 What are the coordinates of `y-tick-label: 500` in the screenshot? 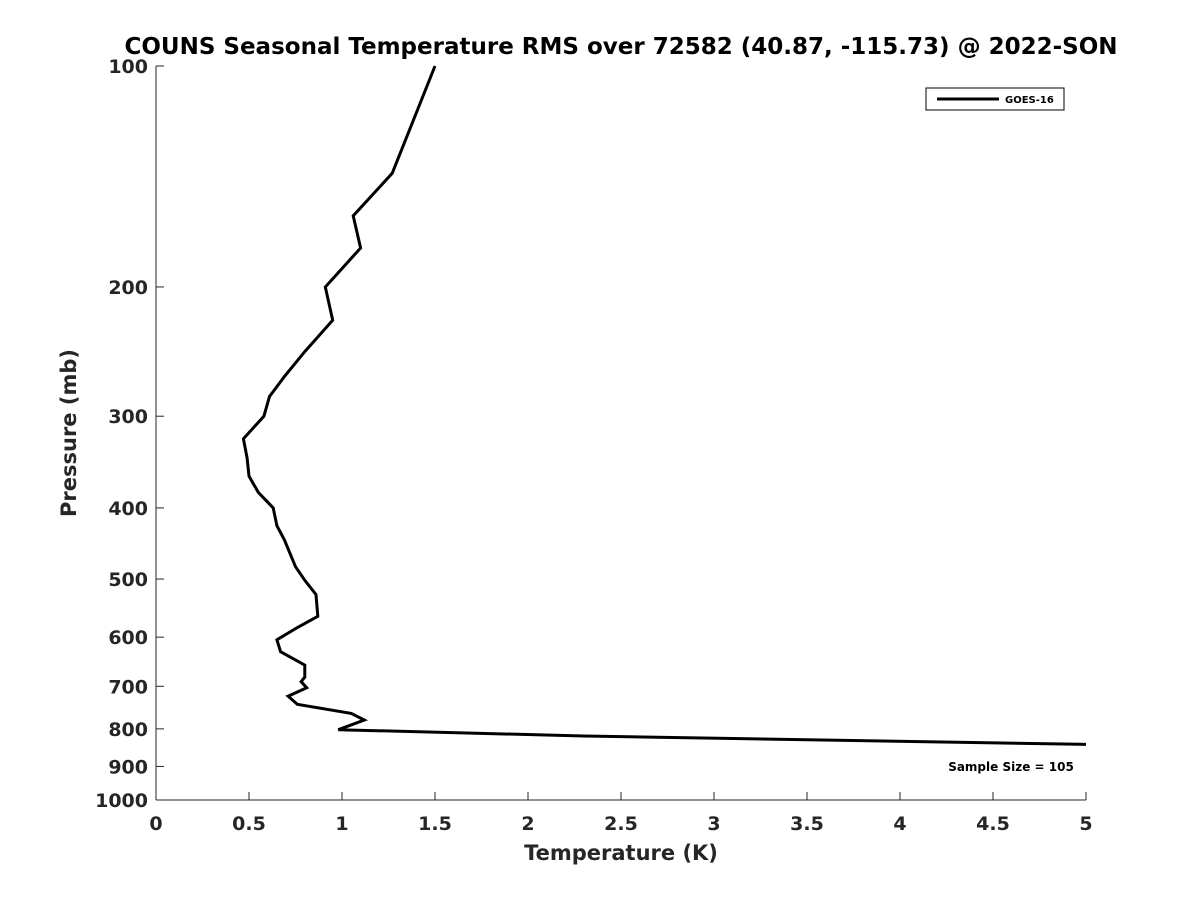 It's located at (128, 580).